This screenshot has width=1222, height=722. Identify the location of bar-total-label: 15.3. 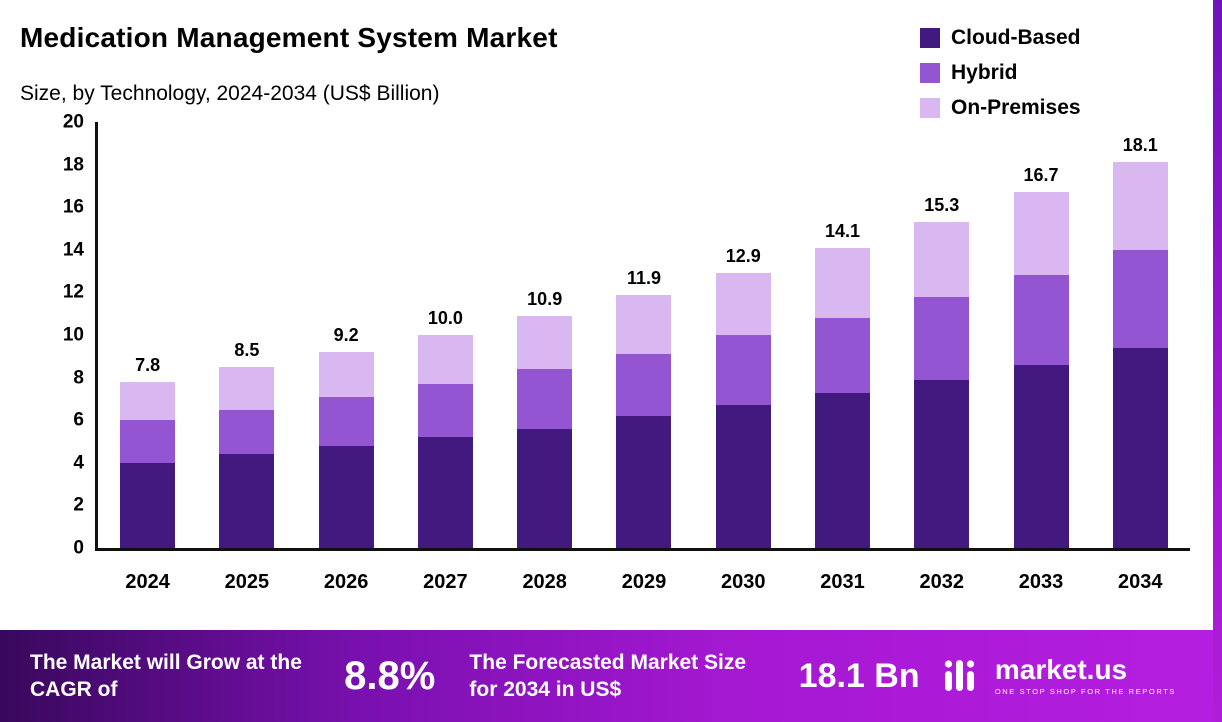
(942, 205).